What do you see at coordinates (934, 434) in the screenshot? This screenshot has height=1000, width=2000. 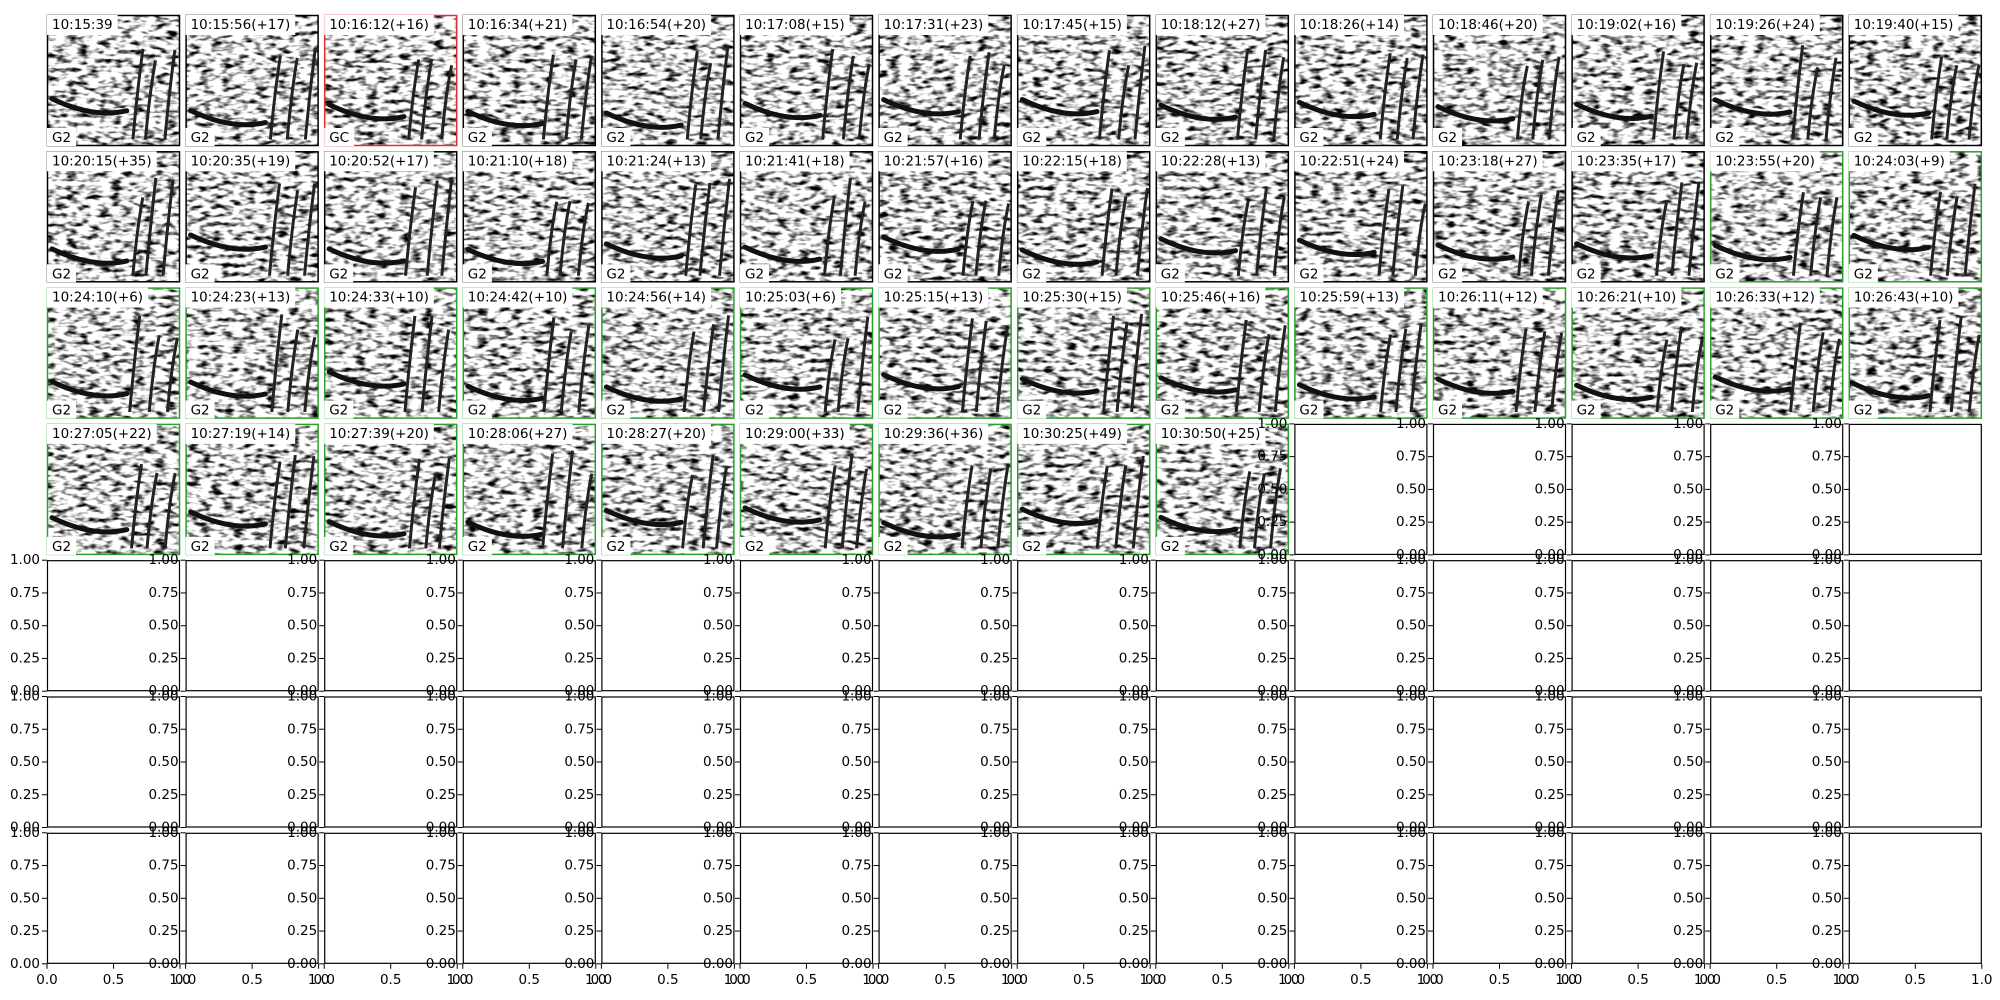 I see `panel-title: 10:29:36(+36)` at bounding box center [934, 434].